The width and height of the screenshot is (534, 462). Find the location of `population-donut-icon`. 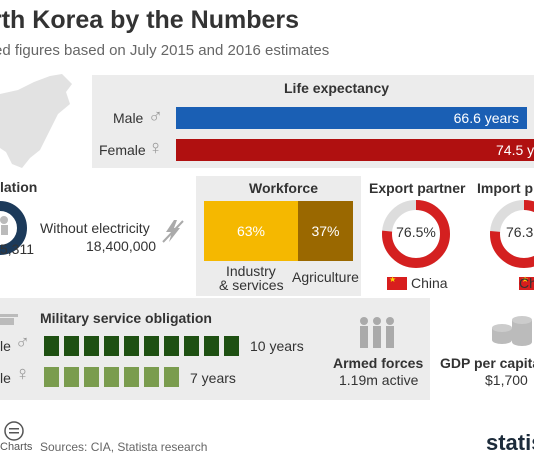

population-donut-icon is located at coordinates (13, 228).